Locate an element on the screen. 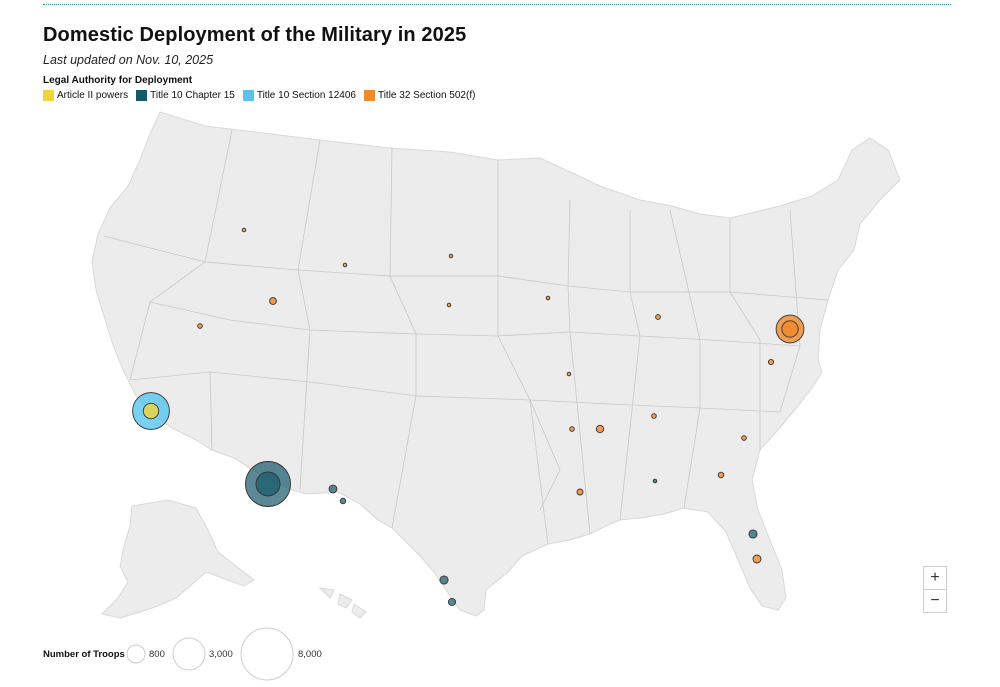  legend-item-title10-12406: Title 10 Section 12406 is located at coordinates (299, 95).